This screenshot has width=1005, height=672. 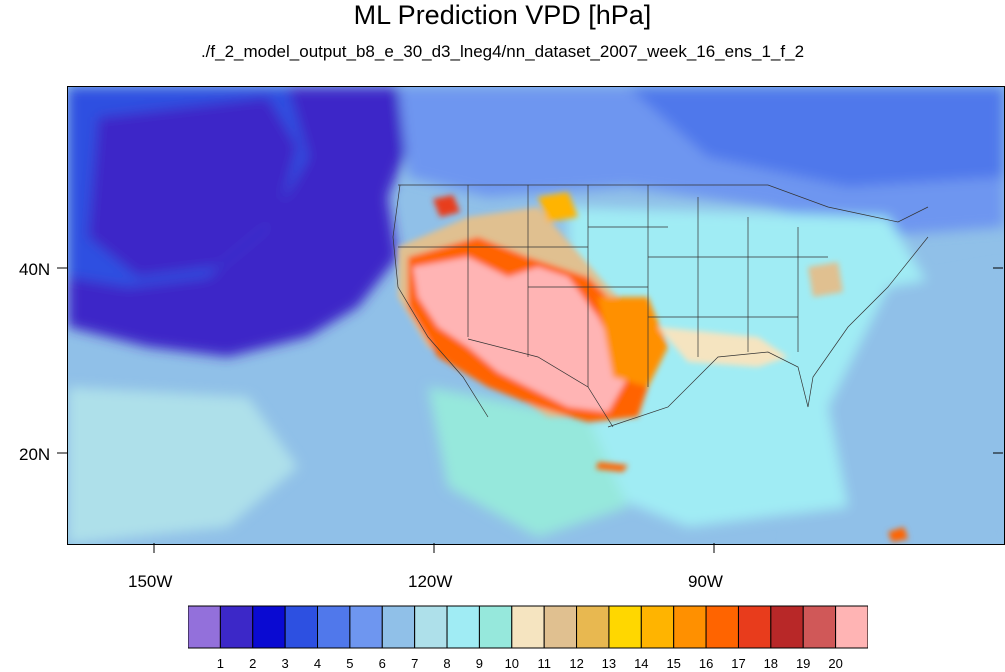 I want to click on colorbar-label: 12, so click(x=576, y=663).